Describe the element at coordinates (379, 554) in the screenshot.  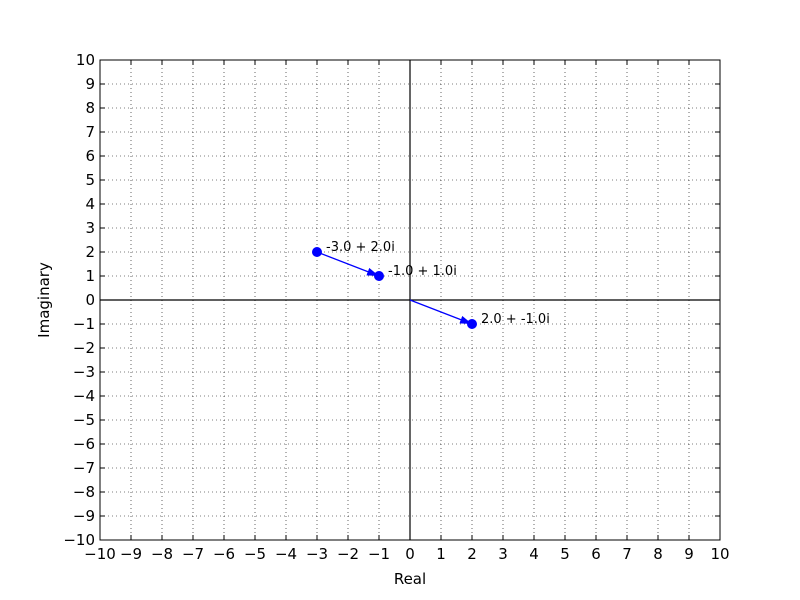
I see `x-tick-label: −1` at that location.